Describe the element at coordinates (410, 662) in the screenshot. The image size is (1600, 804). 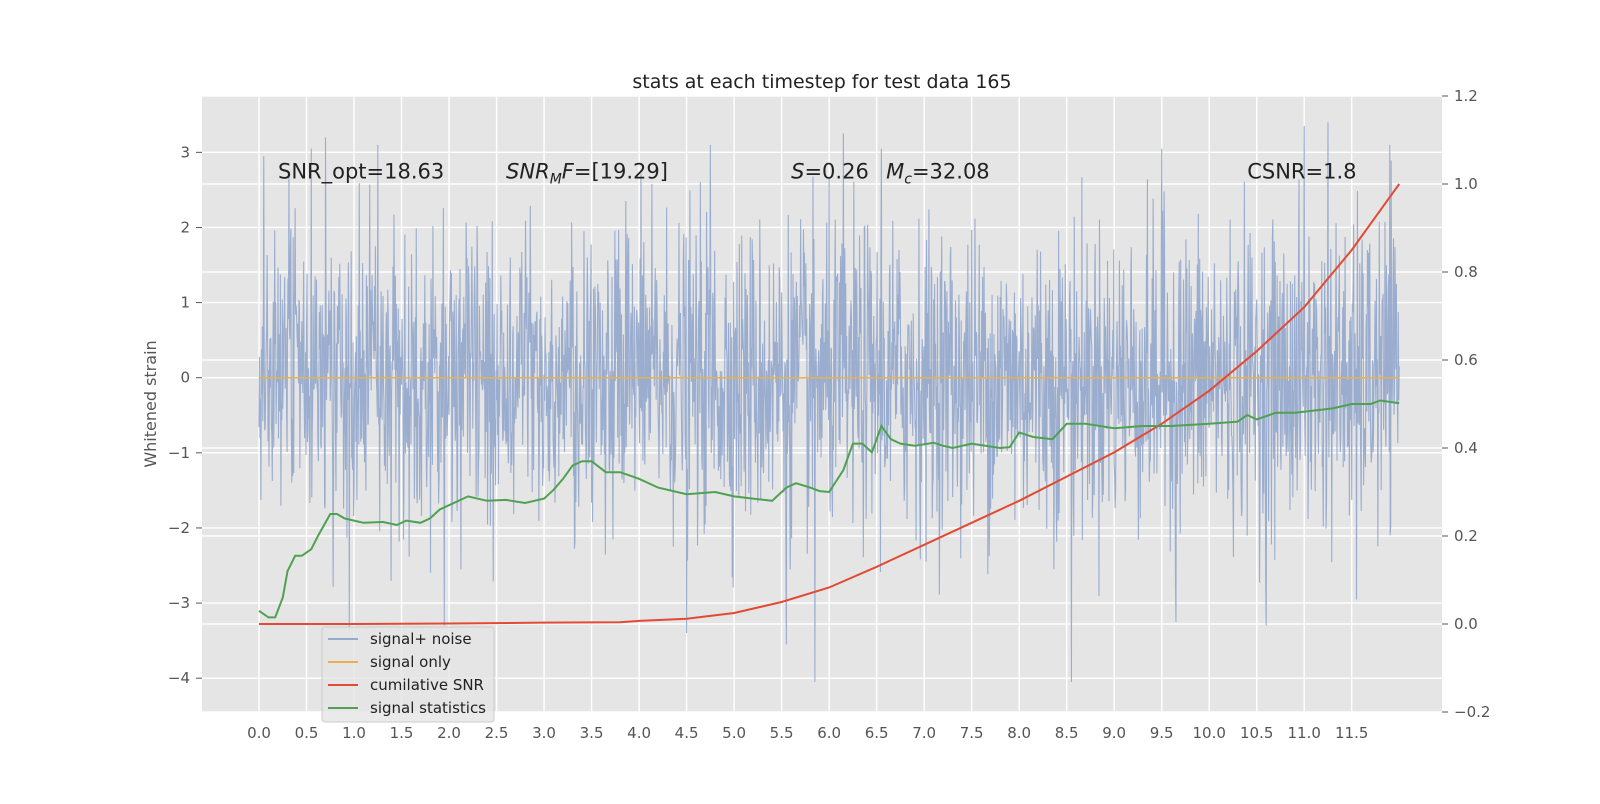
I see `legend-label-signal-only: signal only` at that location.